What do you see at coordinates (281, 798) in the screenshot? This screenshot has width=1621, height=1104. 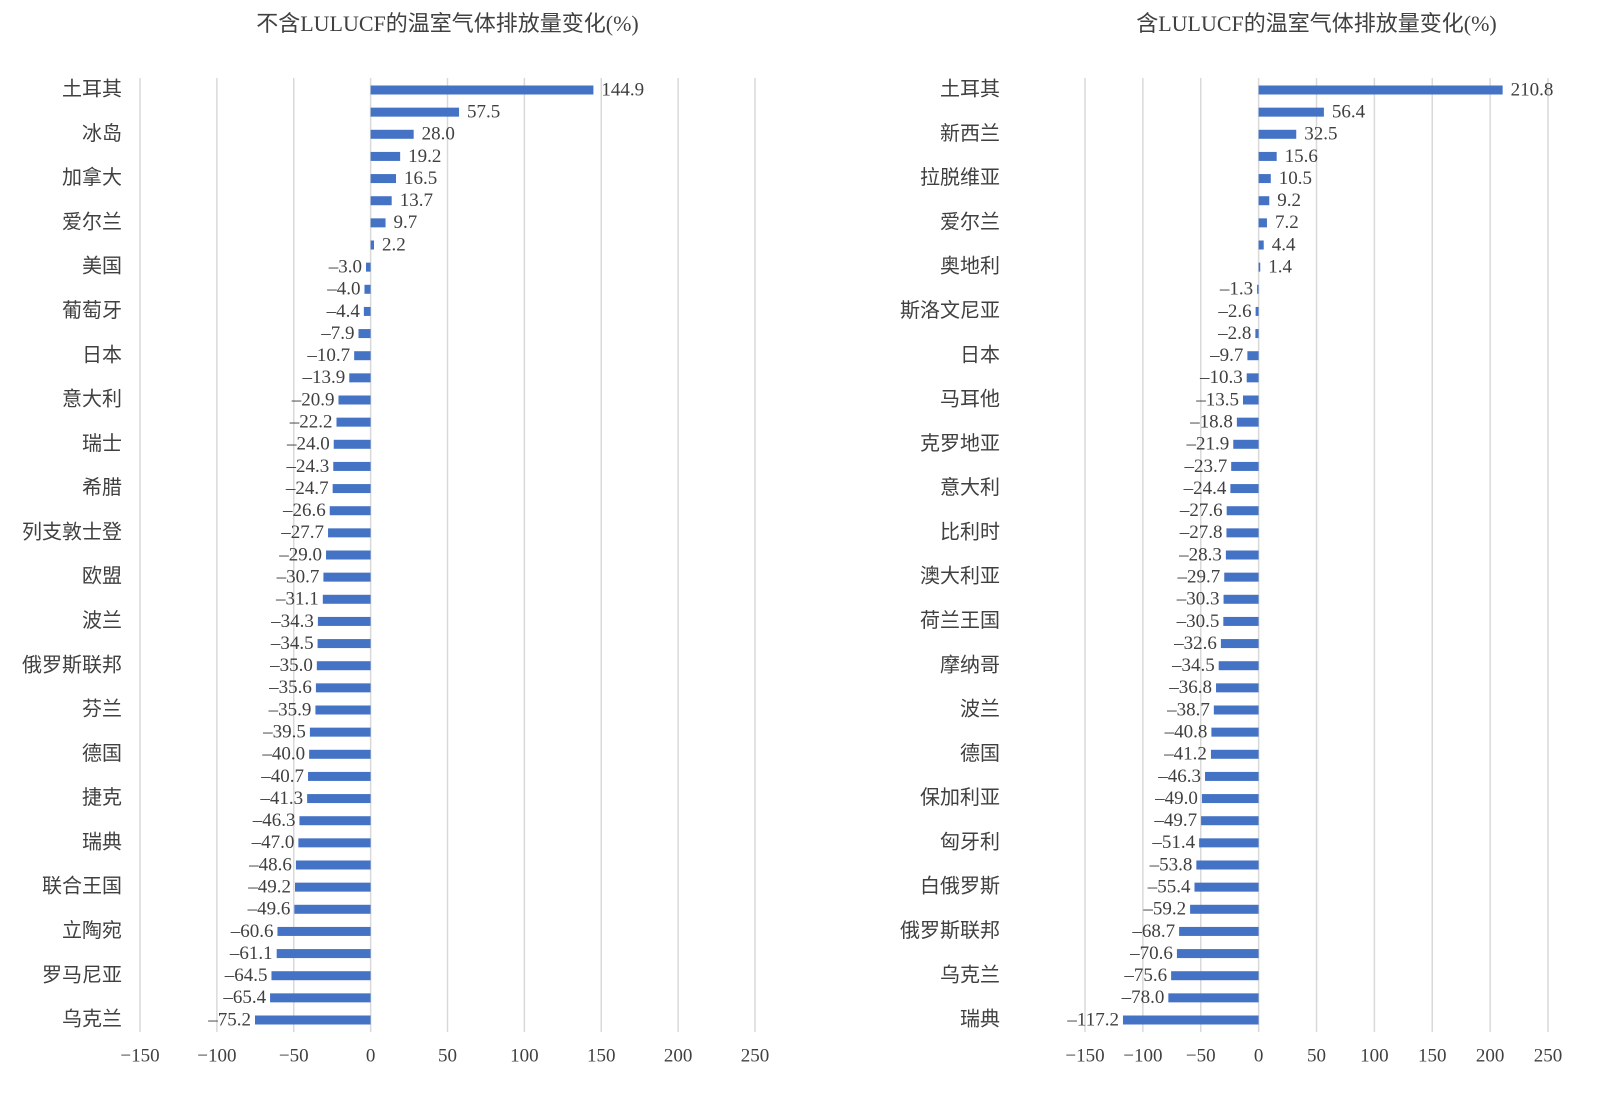 I see `data-label: –41.3` at bounding box center [281, 798].